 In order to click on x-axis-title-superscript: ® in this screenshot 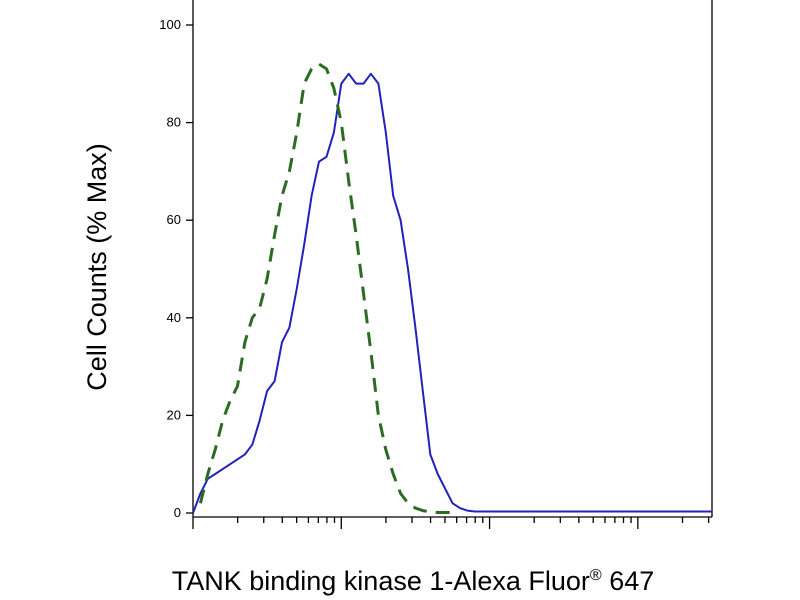, I will do `click(596, 575)`.